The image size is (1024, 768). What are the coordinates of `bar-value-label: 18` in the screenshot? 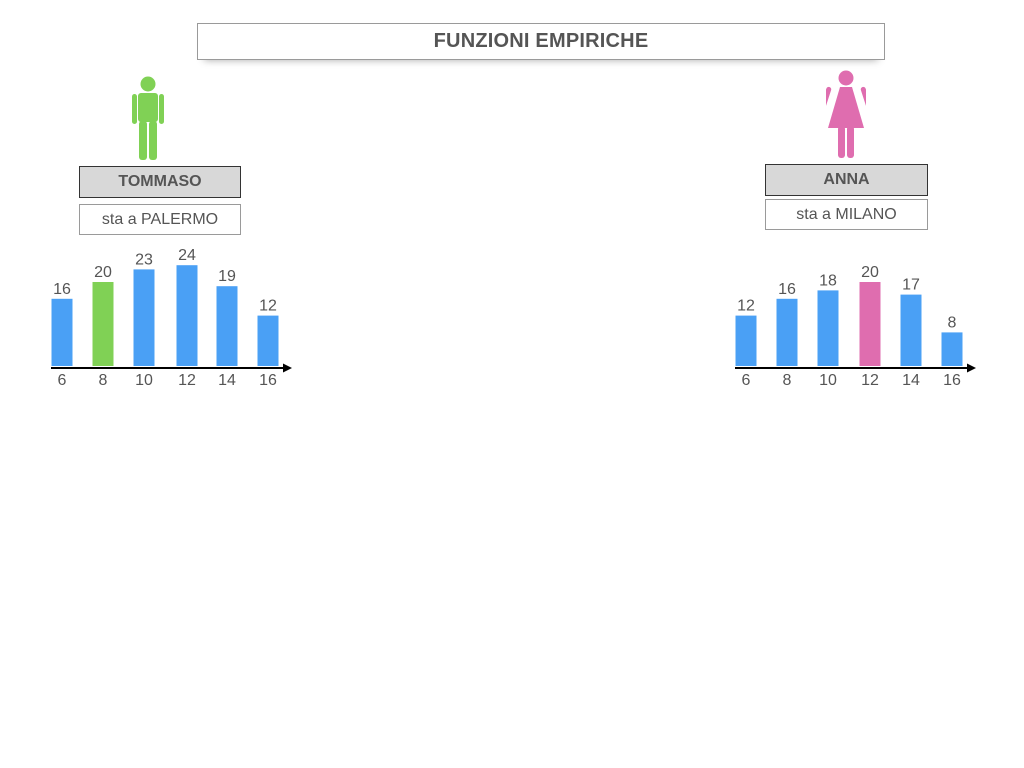 It's located at (828, 280).